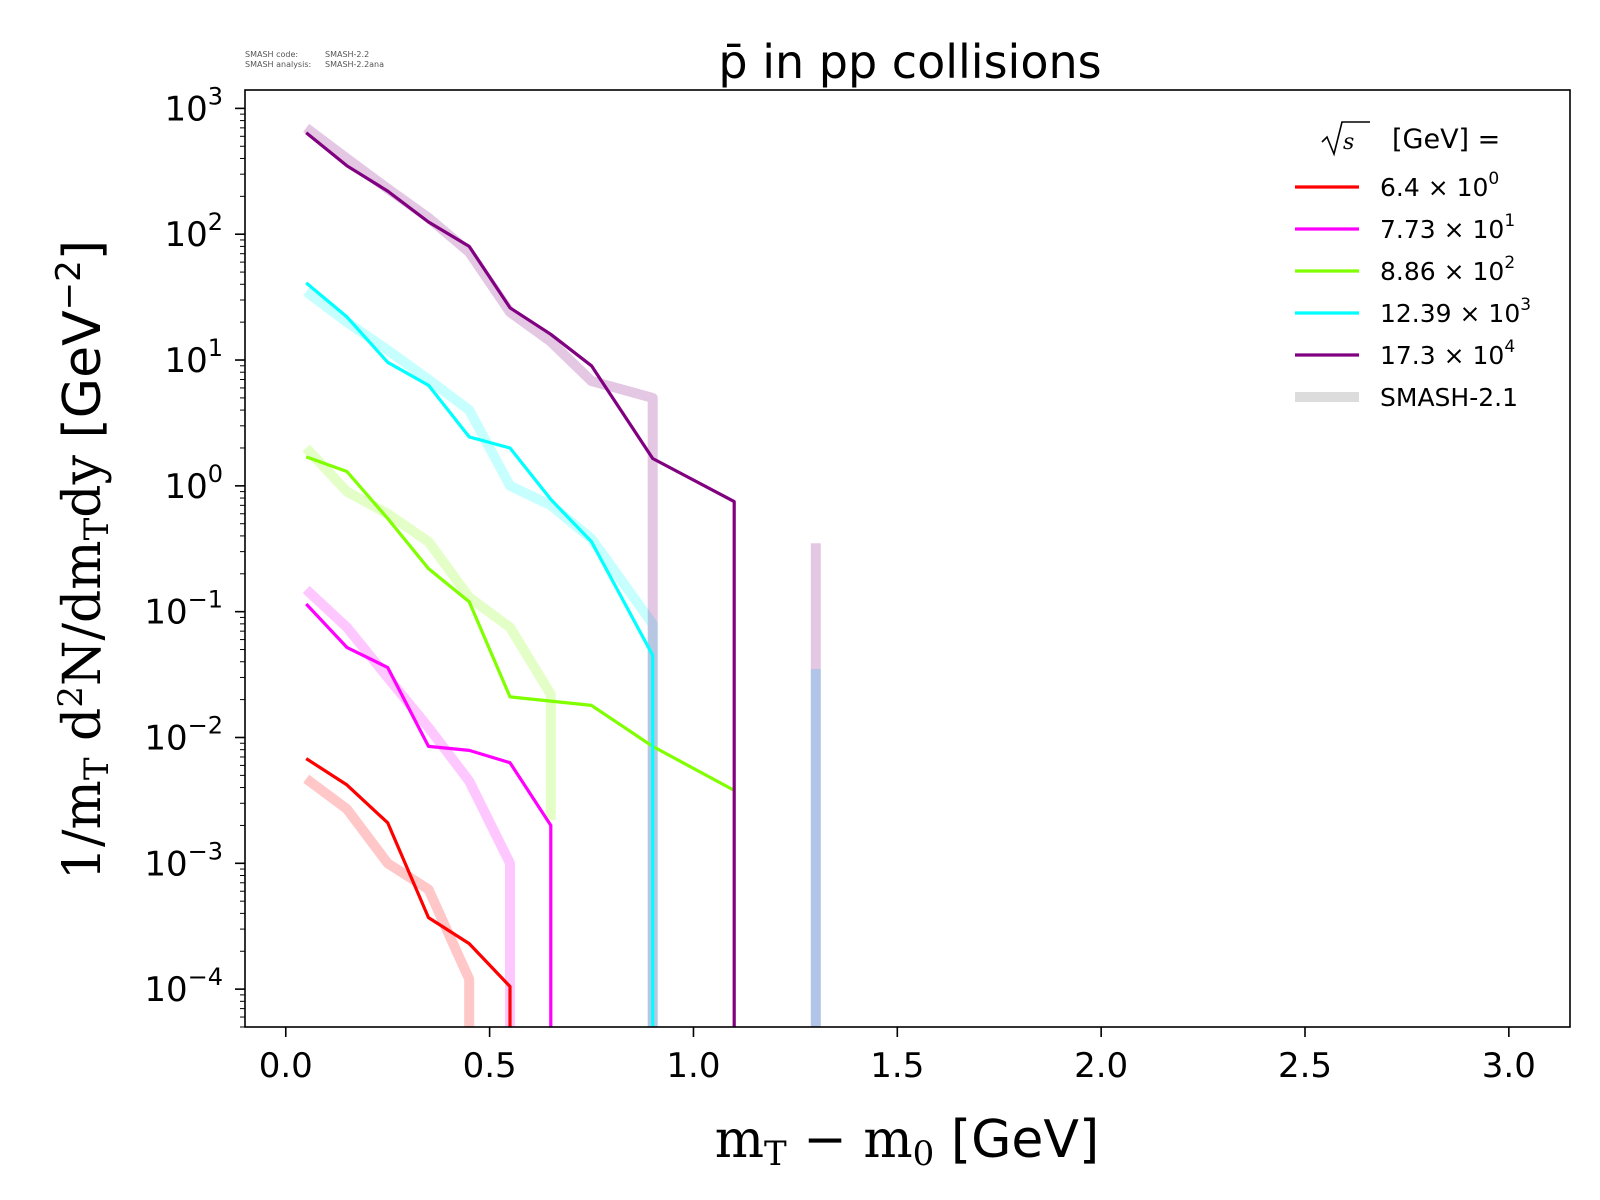  What do you see at coordinates (909, 62) in the screenshot?
I see `chart-title: p̄ in pp collisions` at bounding box center [909, 62].